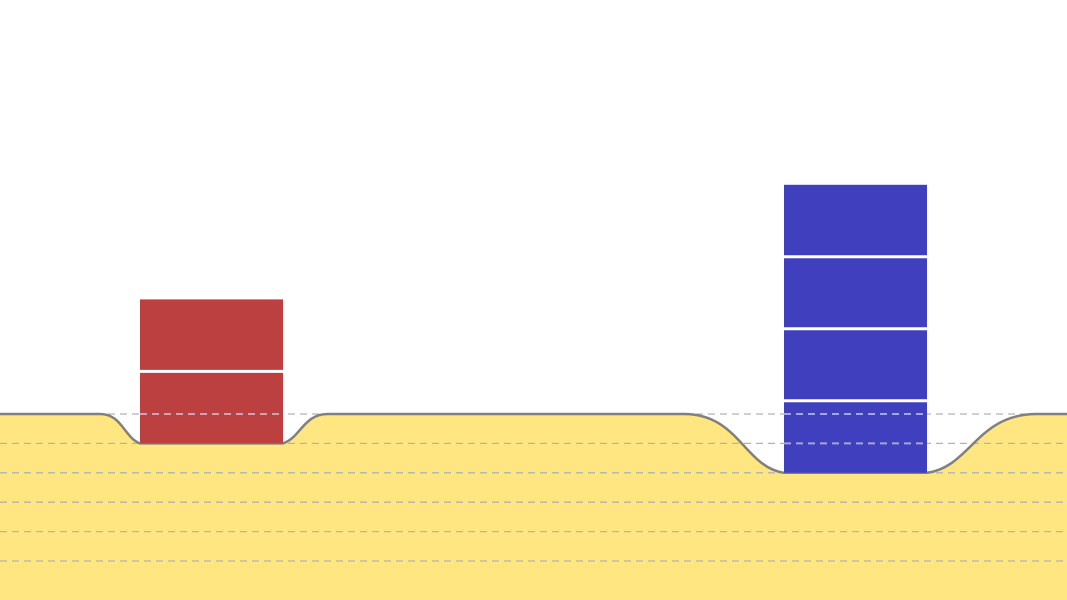 This screenshot has width=1067, height=600. Describe the element at coordinates (533, 443) in the screenshot. I see `ground-outline` at that location.